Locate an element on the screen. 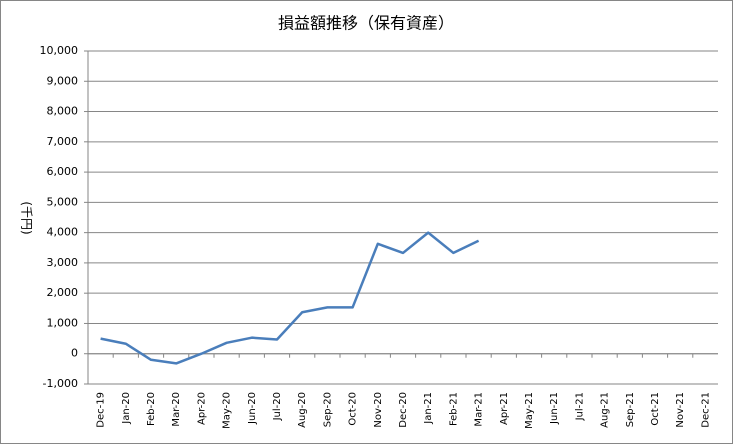 This screenshot has width=733, height=448. x-tick-label: Oct-21 is located at coordinates (655, 409).